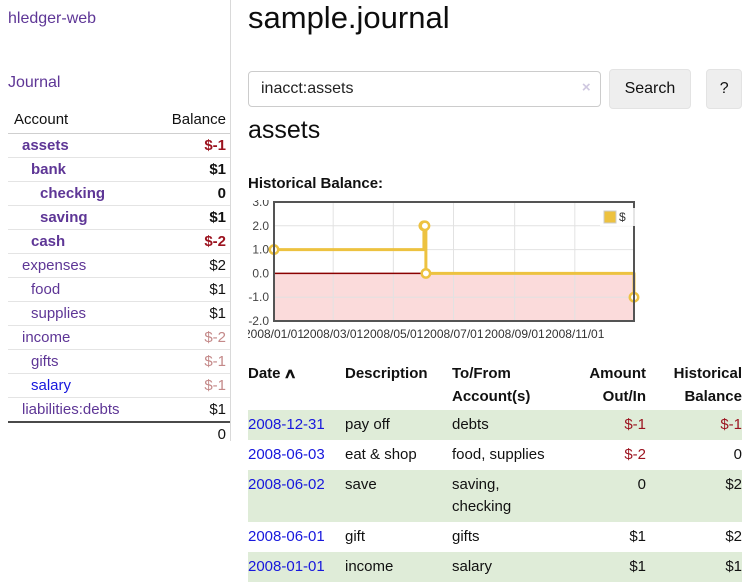 This screenshot has height=582, width=742. Describe the element at coordinates (260, 204) in the screenshot. I see `y-axis-tick-label: 3.0` at that location.